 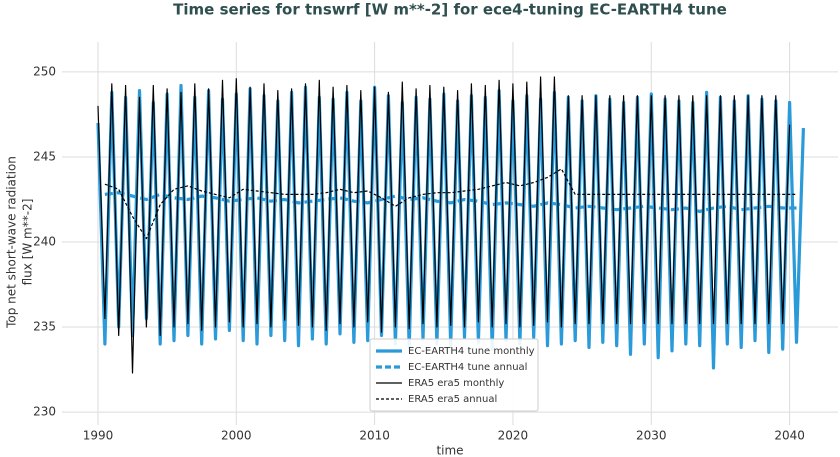 What do you see at coordinates (98, 436) in the screenshot?
I see `x-tick-label: 1990` at bounding box center [98, 436].